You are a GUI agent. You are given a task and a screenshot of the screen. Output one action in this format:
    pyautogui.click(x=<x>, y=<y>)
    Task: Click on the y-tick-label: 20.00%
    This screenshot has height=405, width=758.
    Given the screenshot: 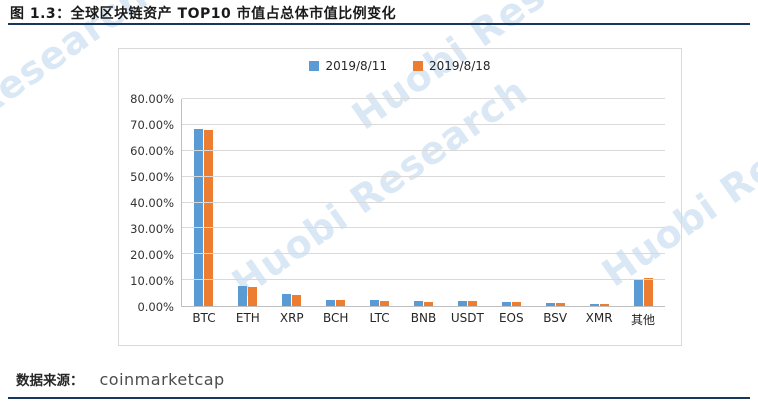 What is the action you would take?
    pyautogui.click(x=152, y=255)
    